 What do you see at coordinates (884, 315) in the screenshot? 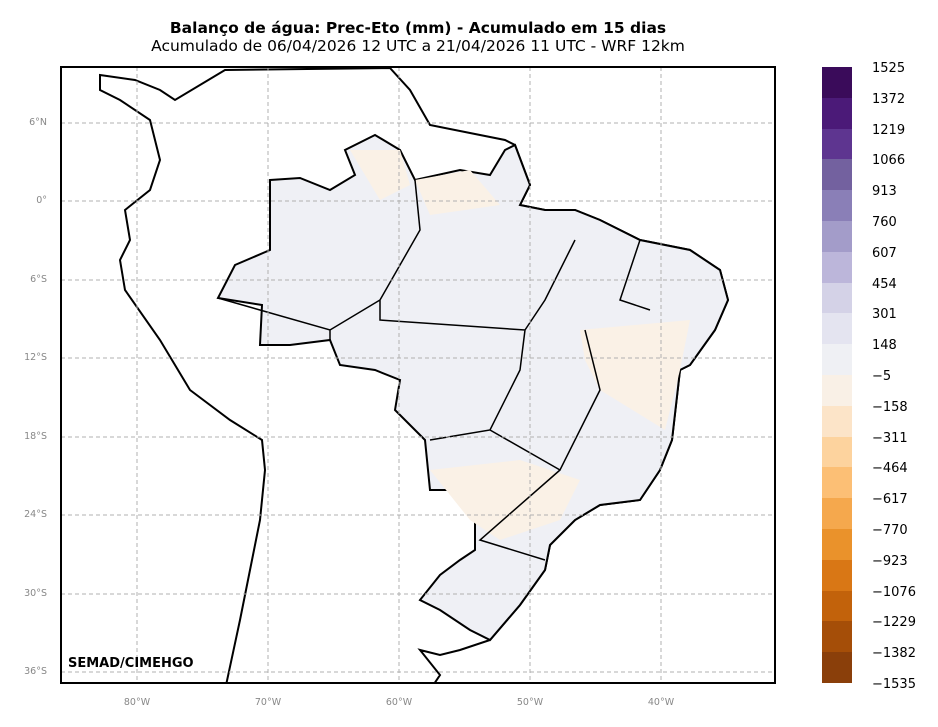
I see `colorbar-label: 301` at bounding box center [884, 315].